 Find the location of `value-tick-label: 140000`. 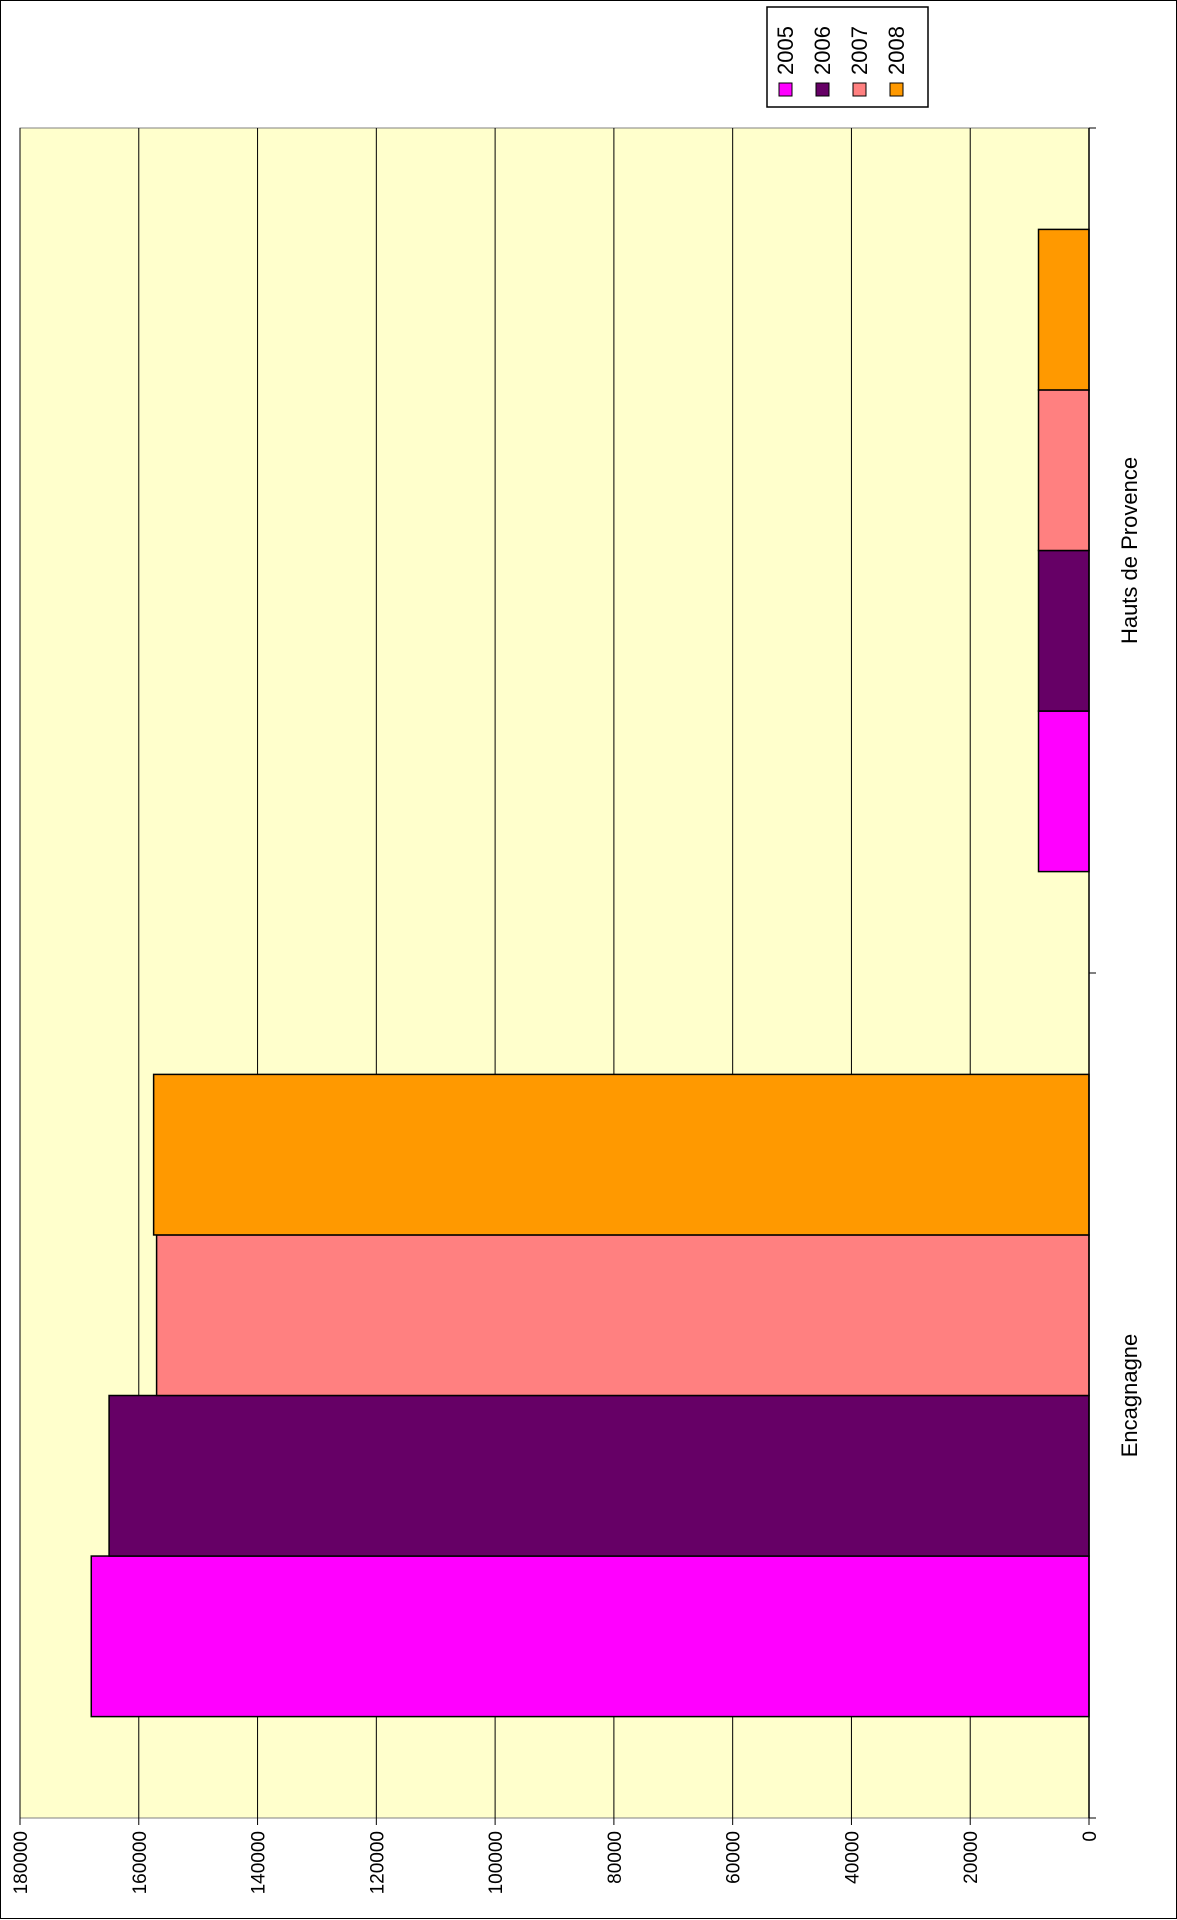

value-tick-label: 140000 is located at coordinates (259, 1862).